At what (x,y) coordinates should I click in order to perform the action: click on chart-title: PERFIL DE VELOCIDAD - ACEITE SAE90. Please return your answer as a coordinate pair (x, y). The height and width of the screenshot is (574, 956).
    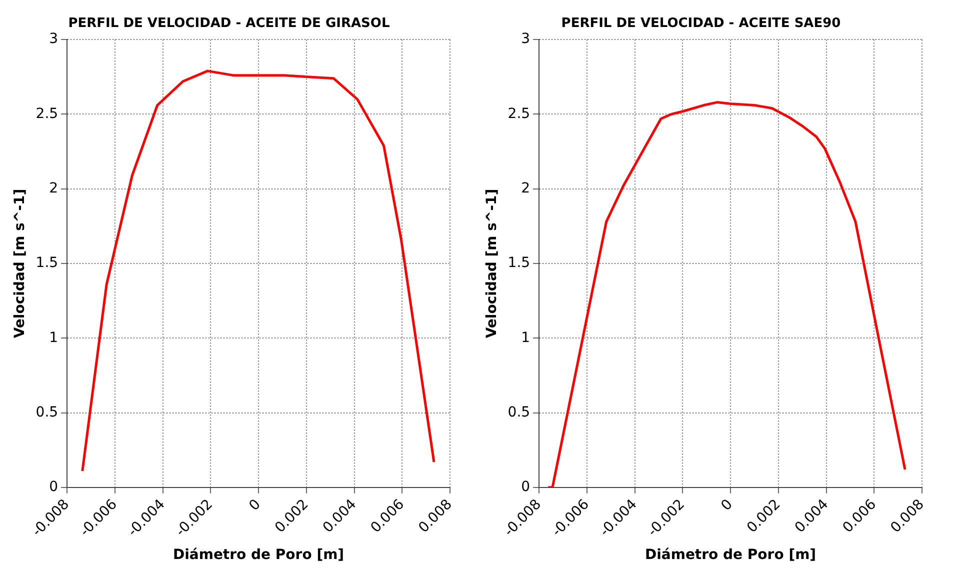
    Looking at the image, I should click on (701, 24).